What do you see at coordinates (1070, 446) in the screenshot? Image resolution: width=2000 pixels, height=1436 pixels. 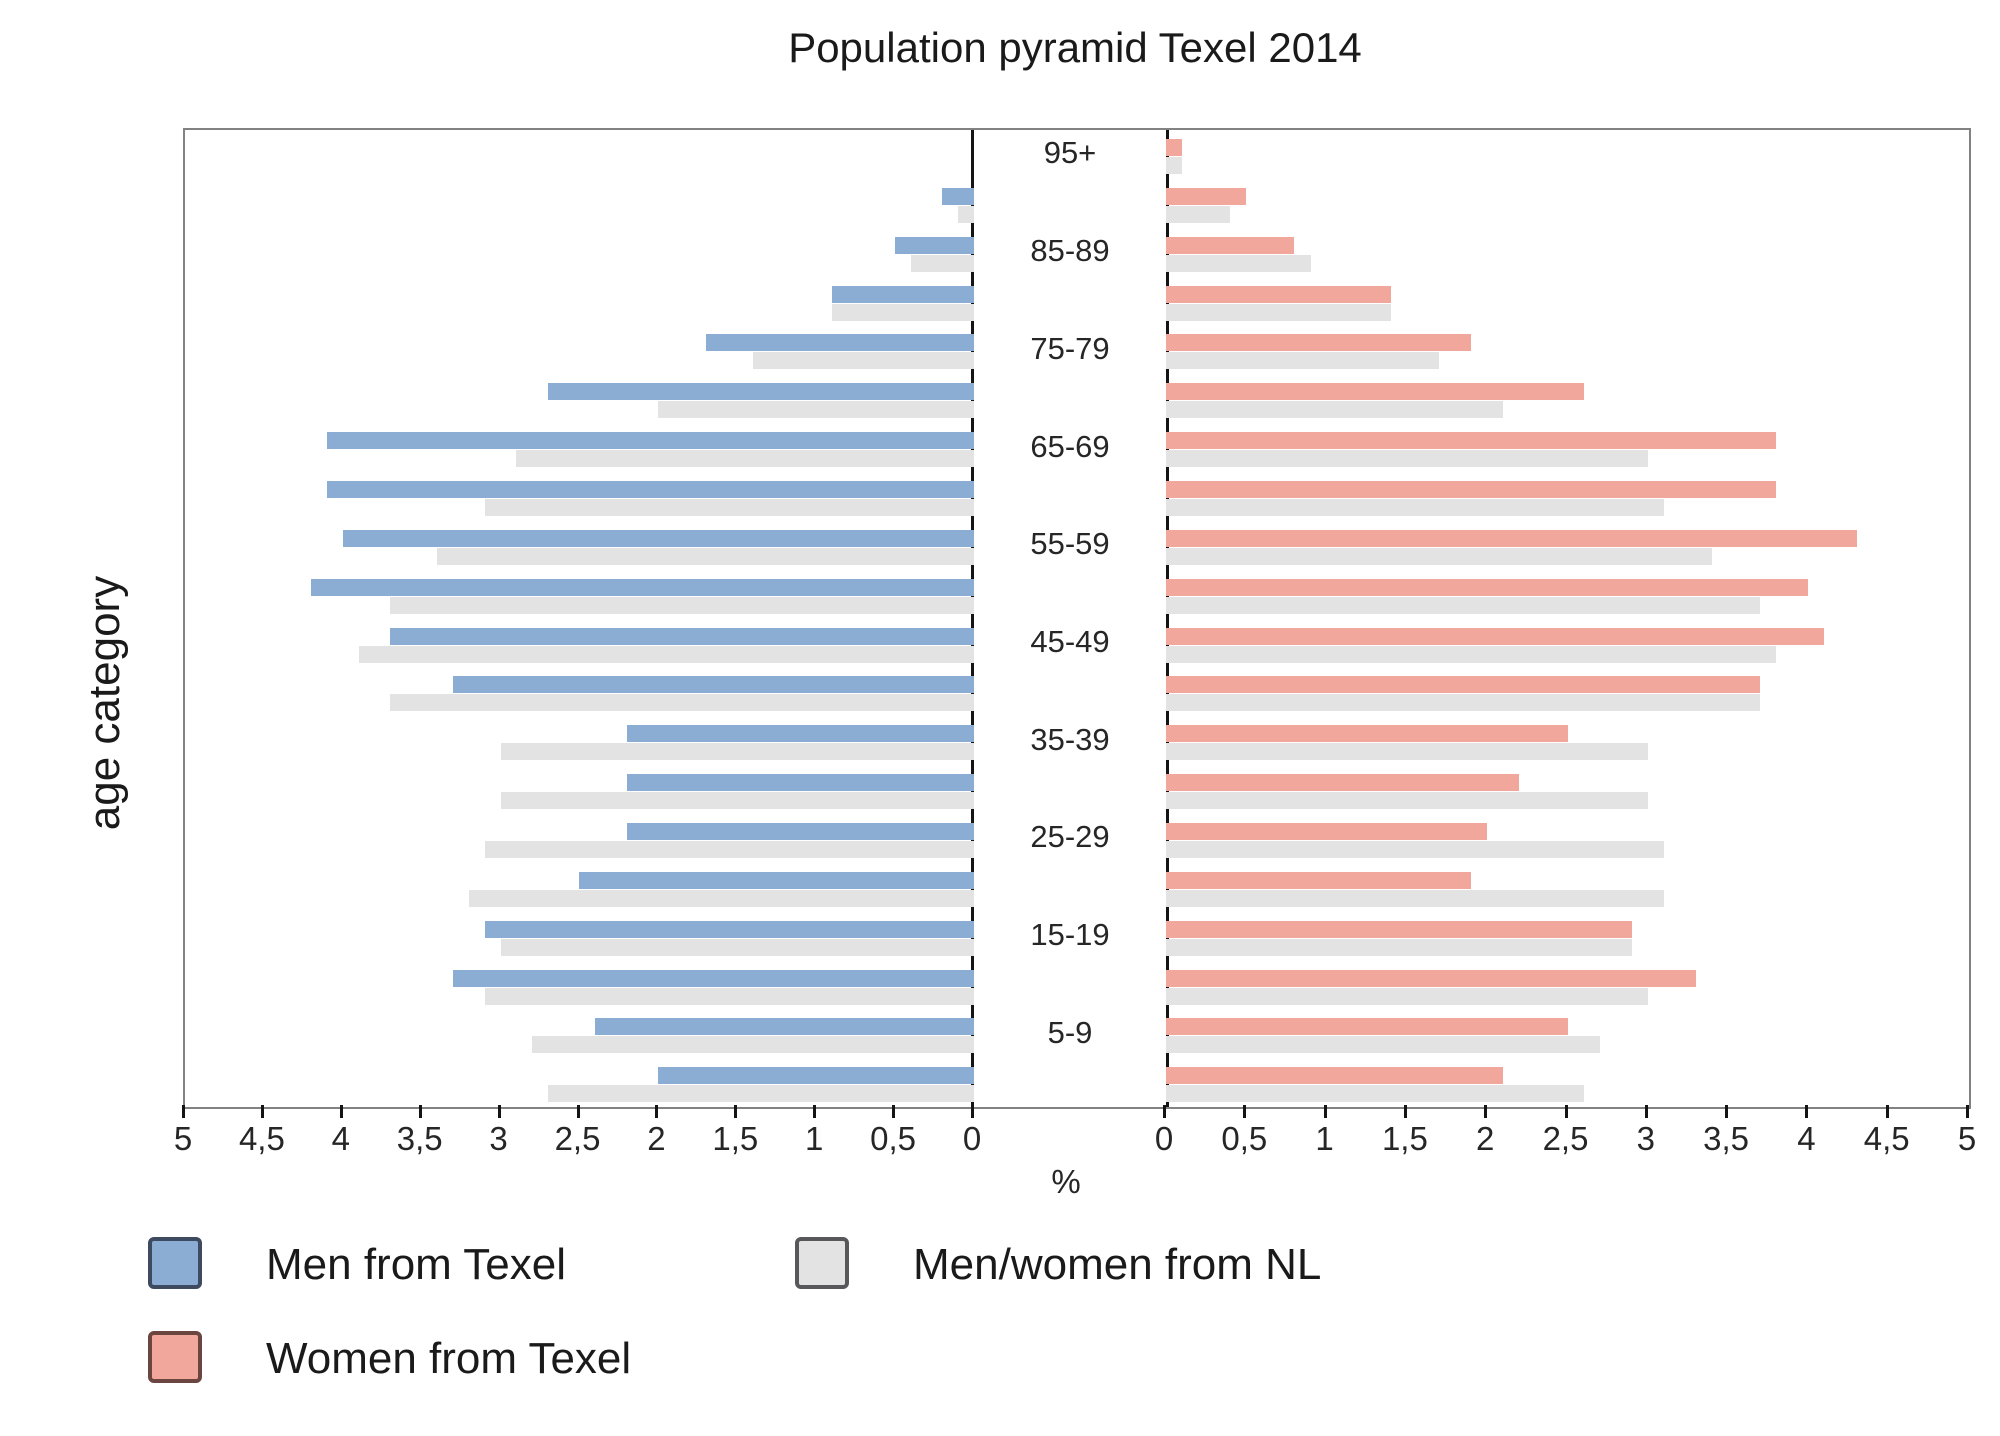 I see `age-tick-label-65-69: 65-69` at bounding box center [1070, 446].